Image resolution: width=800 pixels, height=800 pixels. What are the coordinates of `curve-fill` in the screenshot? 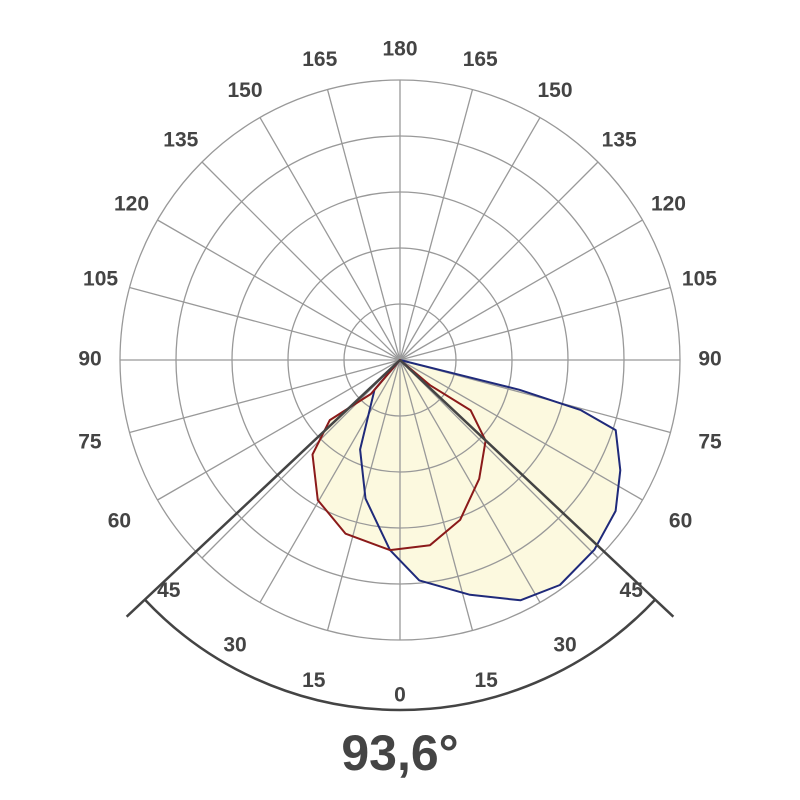 It's located at (399, 455).